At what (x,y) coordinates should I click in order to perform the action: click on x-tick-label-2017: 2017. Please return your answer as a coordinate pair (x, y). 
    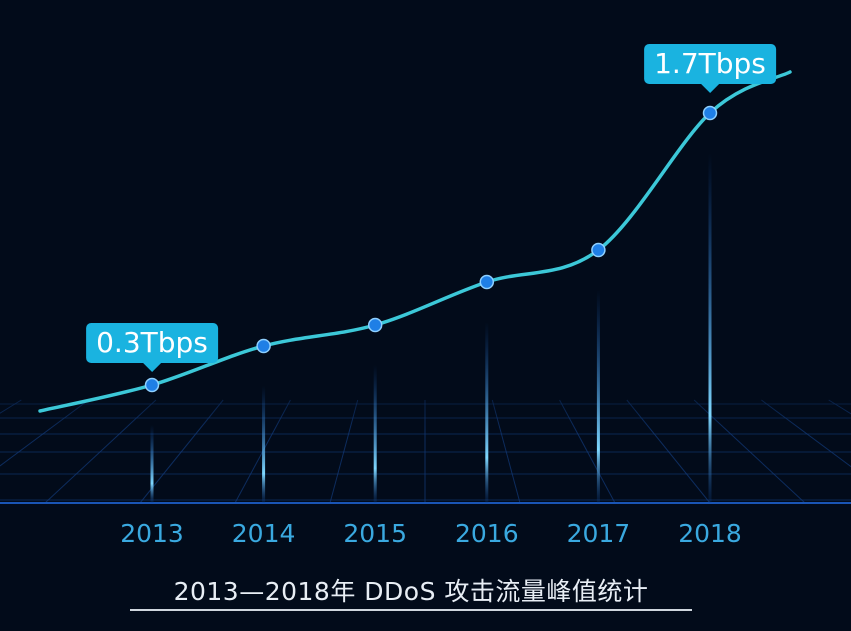
    Looking at the image, I should click on (599, 533).